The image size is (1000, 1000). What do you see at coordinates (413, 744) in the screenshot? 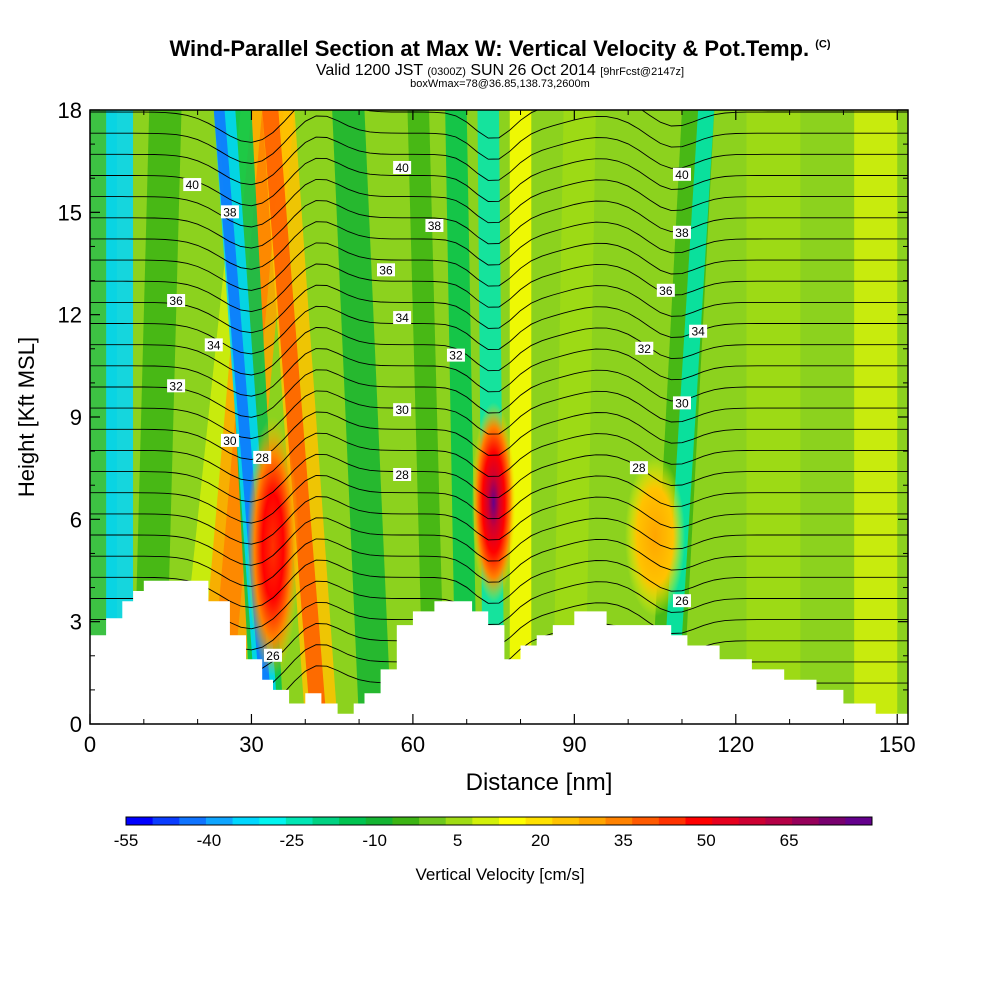
I see `x-tick-label: 60` at bounding box center [413, 744].